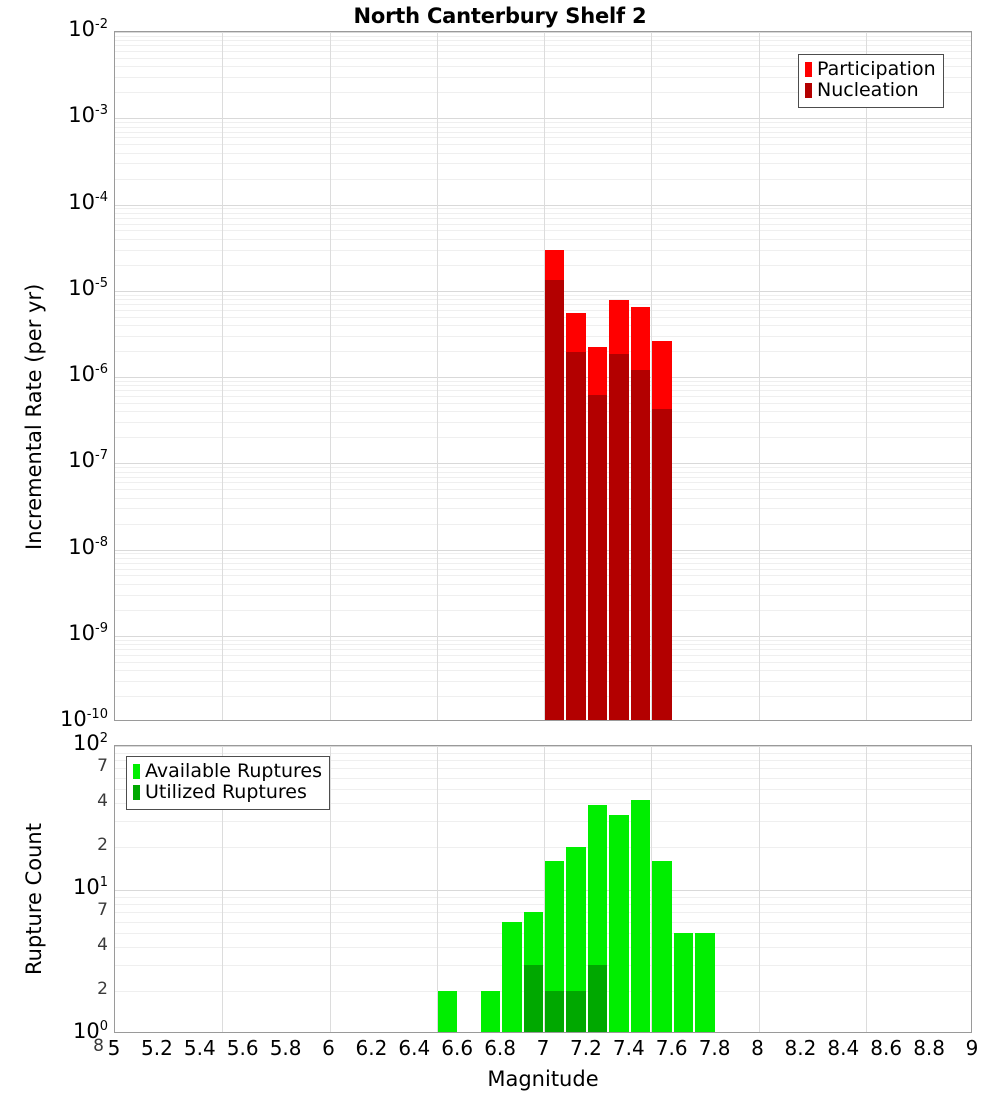 This screenshot has width=1000, height=1100. Describe the element at coordinates (662, 530) in the screenshot. I see `rate-bar` at that location.